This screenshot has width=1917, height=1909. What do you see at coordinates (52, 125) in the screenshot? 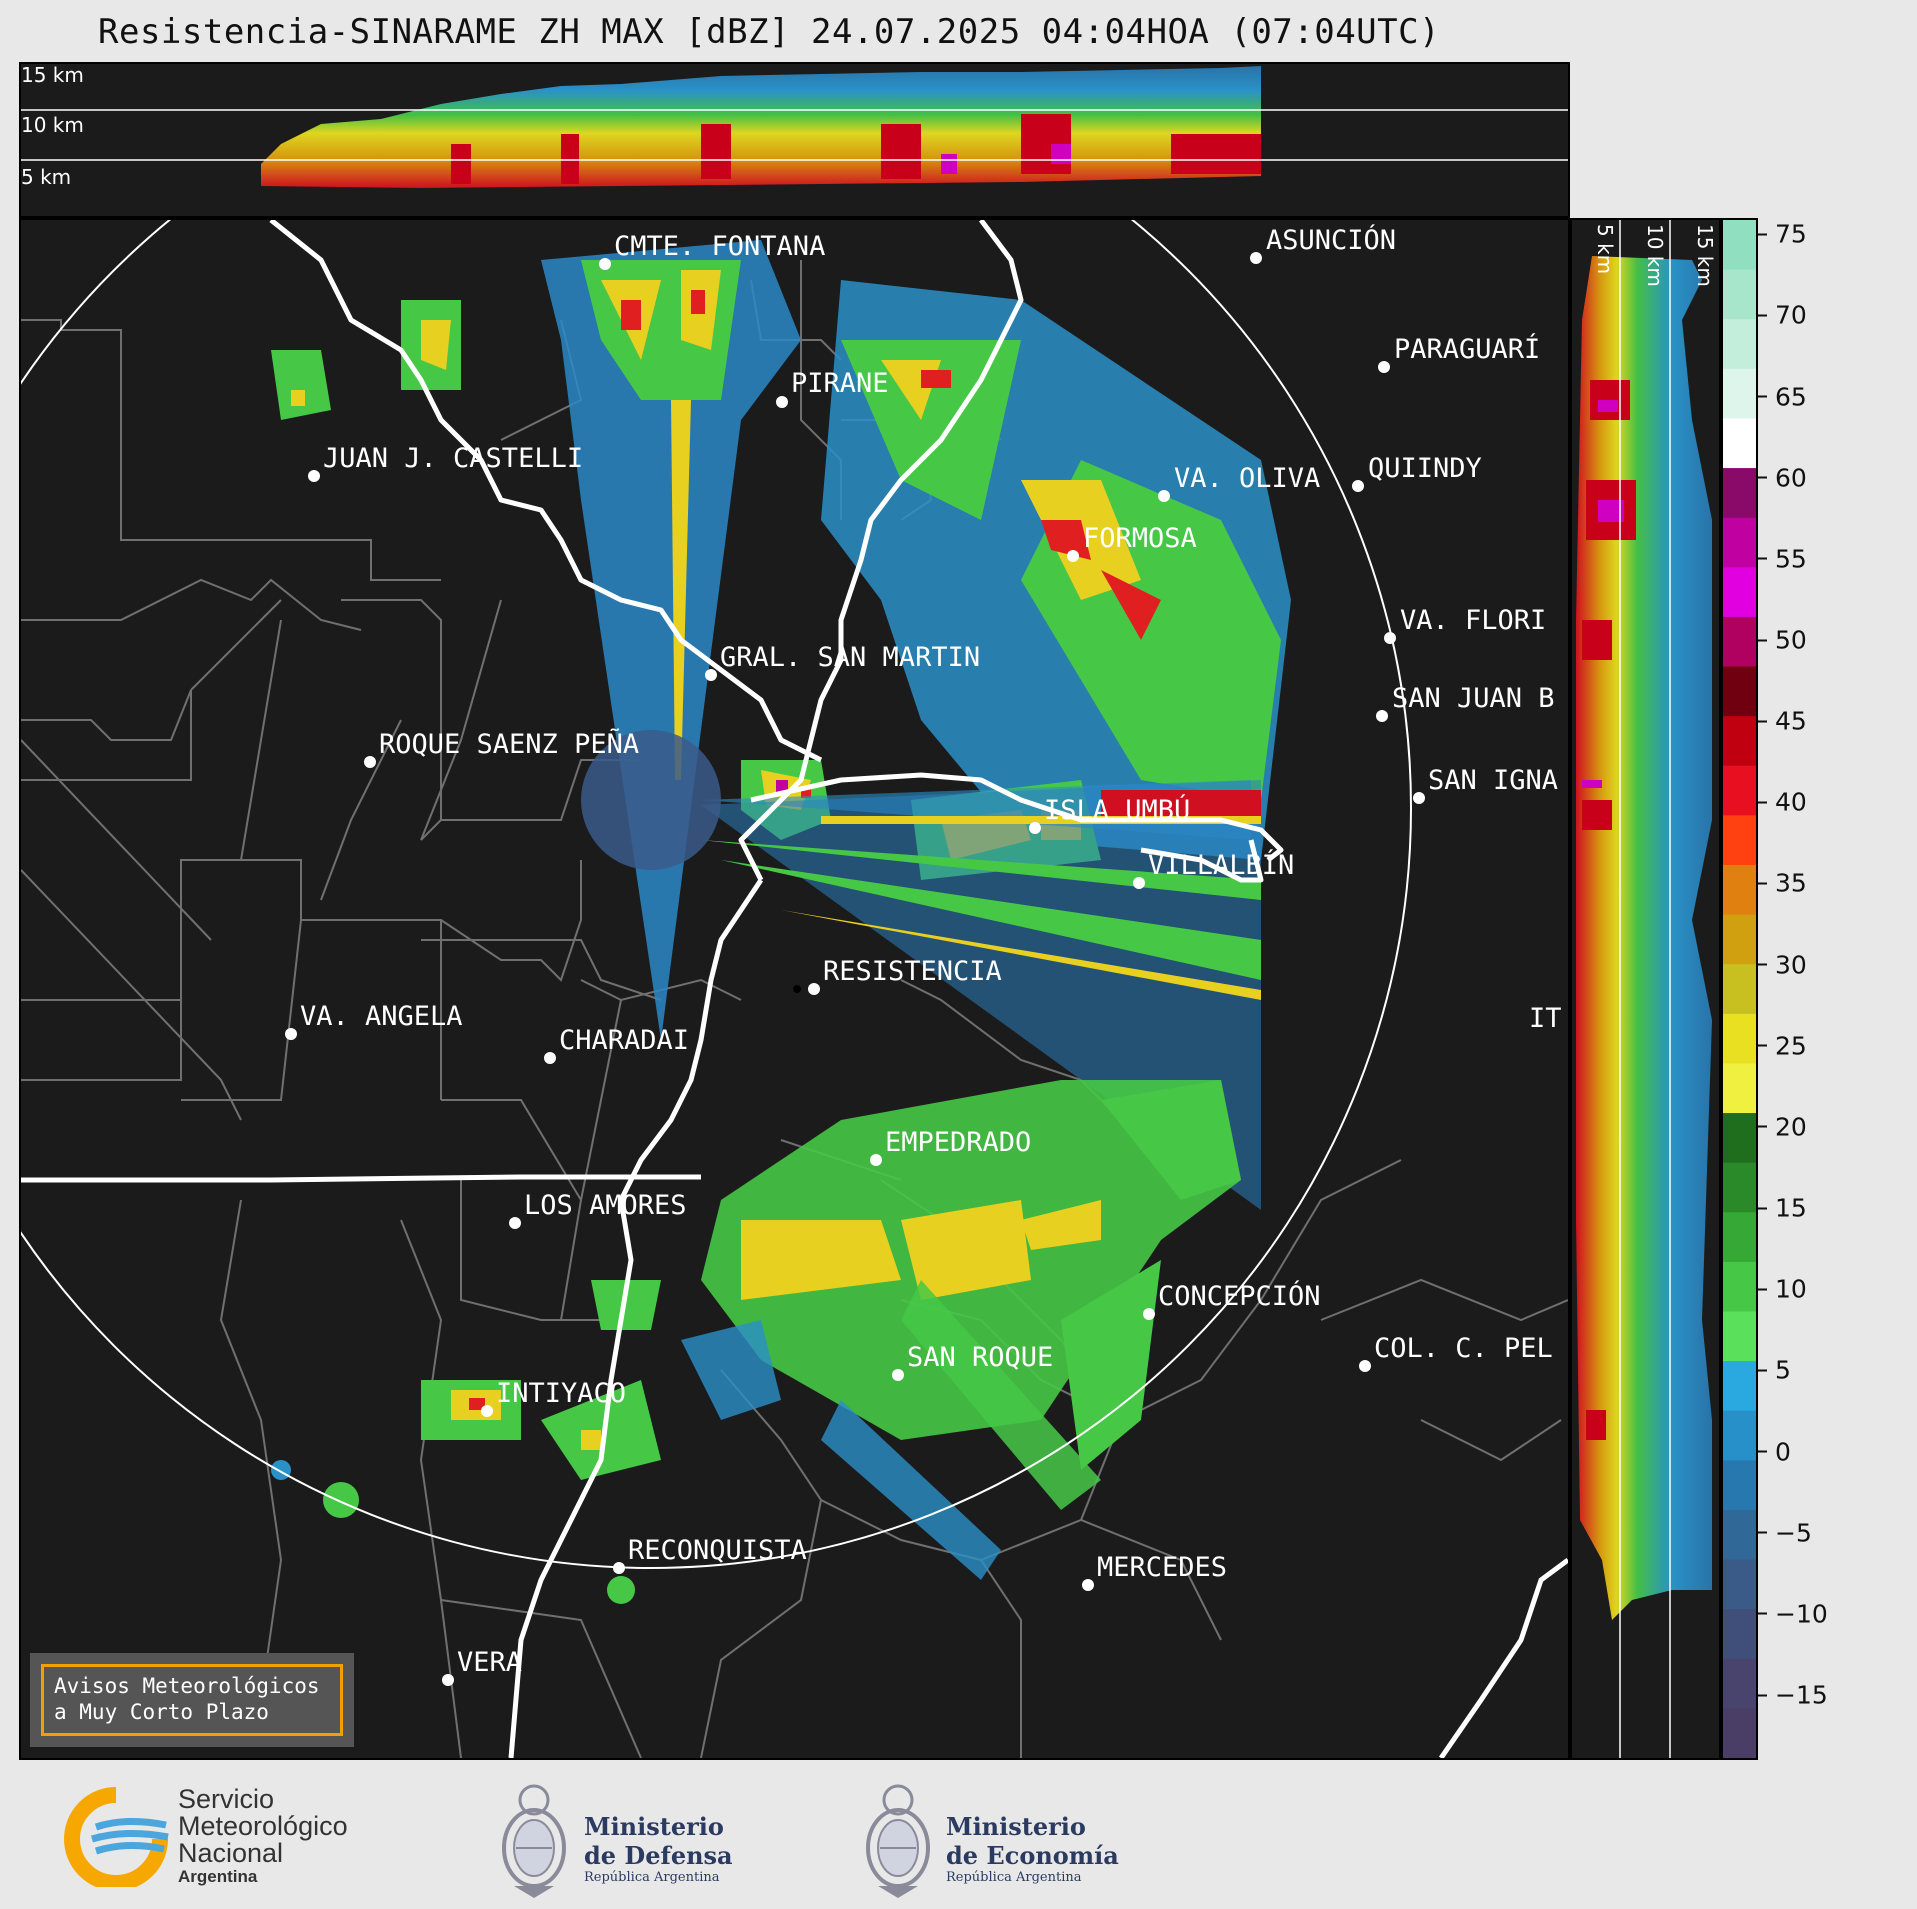
I see `top-level-10km: 10 km` at bounding box center [52, 125].